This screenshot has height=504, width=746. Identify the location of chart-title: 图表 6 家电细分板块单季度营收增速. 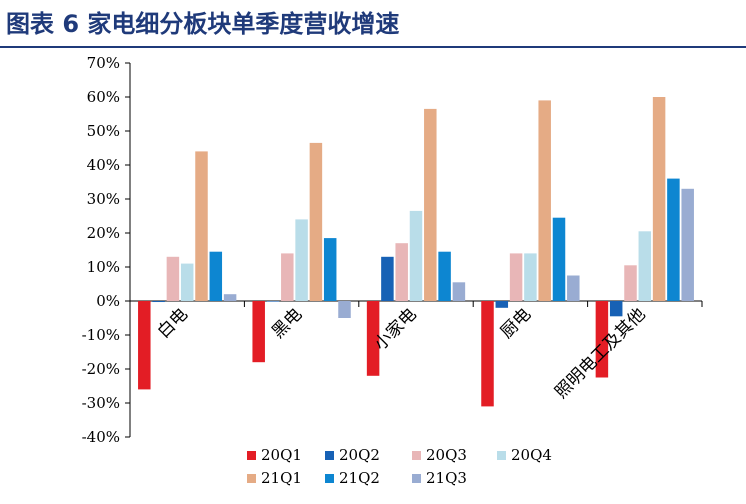
(203, 24).